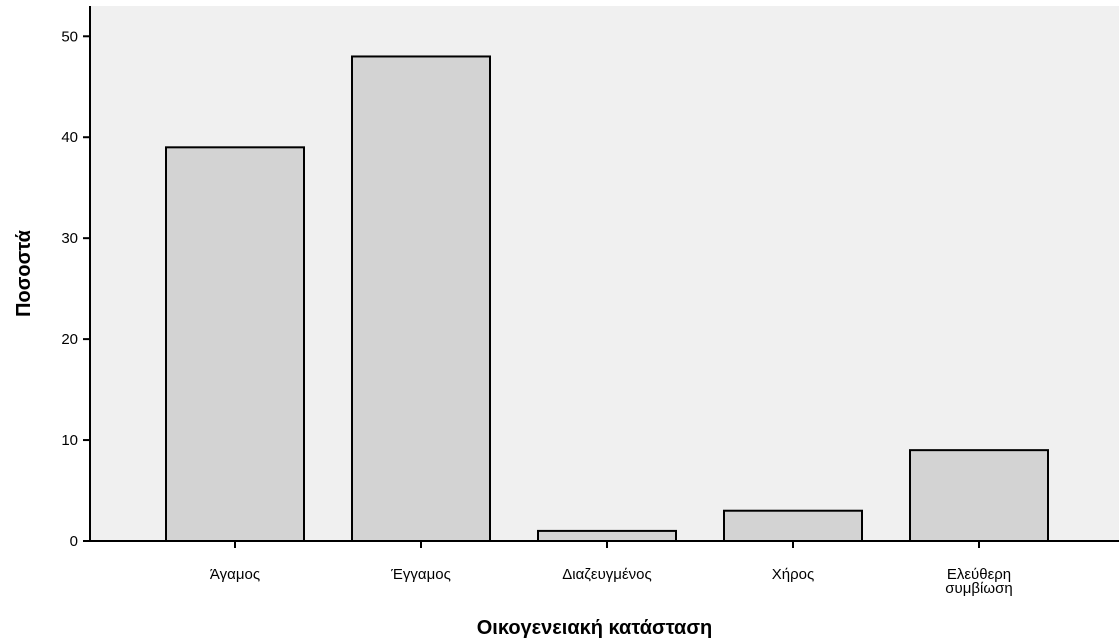 Image resolution: width=1119 pixels, height=642 pixels. Describe the element at coordinates (74, 541) in the screenshot. I see `y-tick-label: 0` at that location.